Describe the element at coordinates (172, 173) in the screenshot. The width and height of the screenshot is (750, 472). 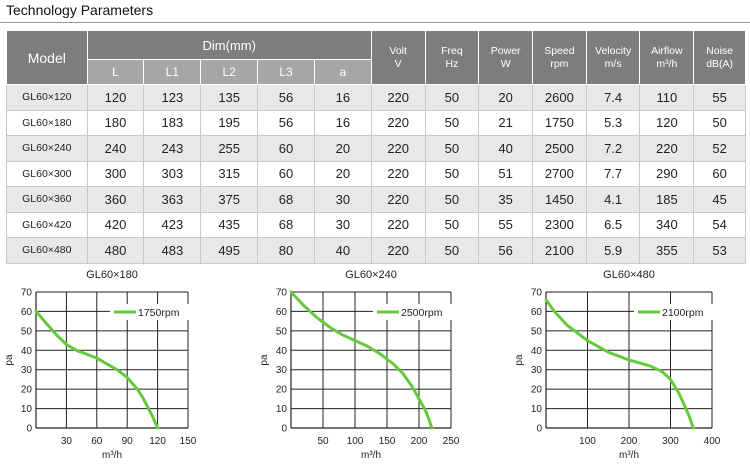
I see `cell-l1: 303` at that location.